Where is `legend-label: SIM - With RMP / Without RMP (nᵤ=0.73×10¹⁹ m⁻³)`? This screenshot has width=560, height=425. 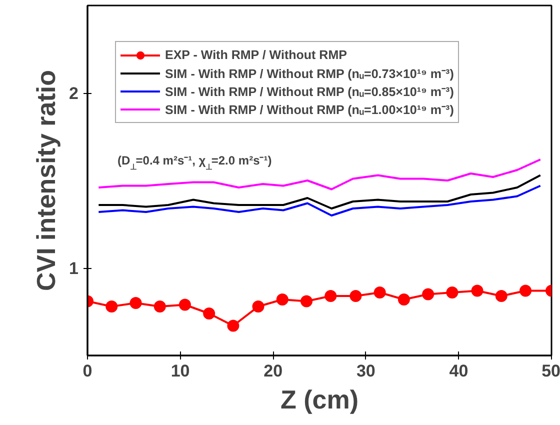 legend-label: SIM - With RMP / Without RMP (nᵤ=0.73×10¹⁹ m⁻³) is located at coordinates (309, 74).